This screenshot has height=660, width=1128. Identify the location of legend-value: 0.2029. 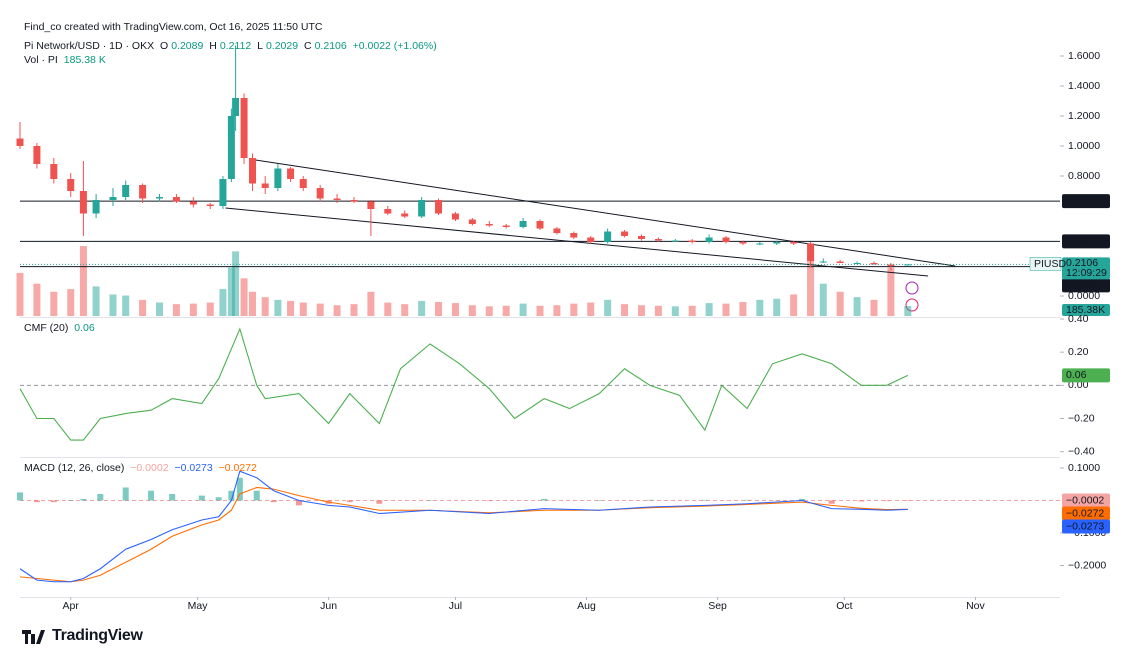
(282, 46).